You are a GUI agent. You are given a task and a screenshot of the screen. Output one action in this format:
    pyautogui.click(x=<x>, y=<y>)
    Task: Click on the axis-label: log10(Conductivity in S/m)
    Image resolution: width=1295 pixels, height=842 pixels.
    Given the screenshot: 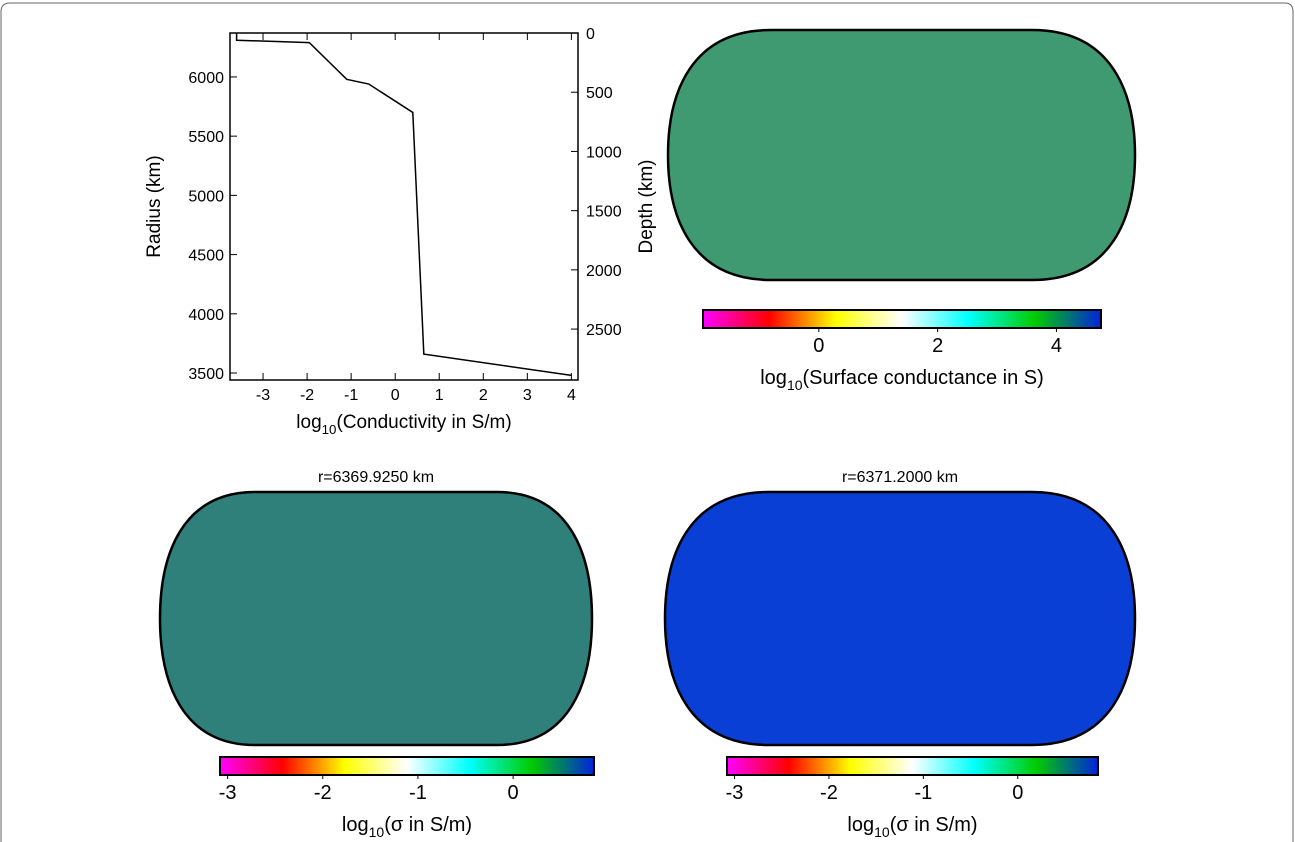 What is the action you would take?
    pyautogui.click(x=403, y=424)
    